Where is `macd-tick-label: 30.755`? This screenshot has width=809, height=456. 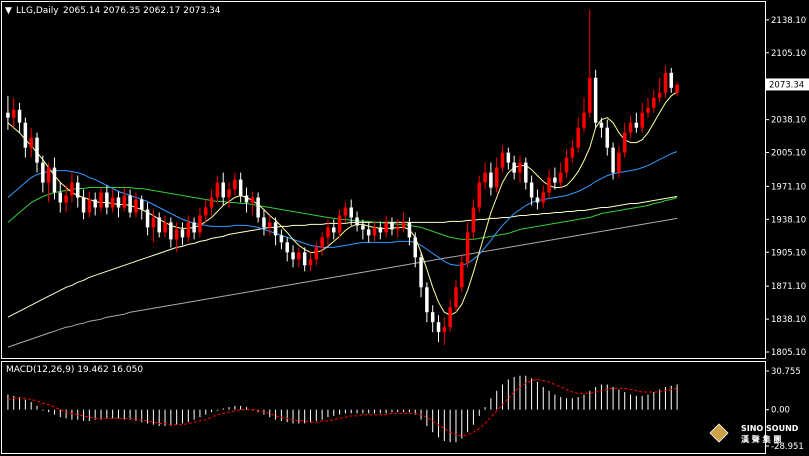 macd-tick-label: 30.755 is located at coordinates (786, 372).